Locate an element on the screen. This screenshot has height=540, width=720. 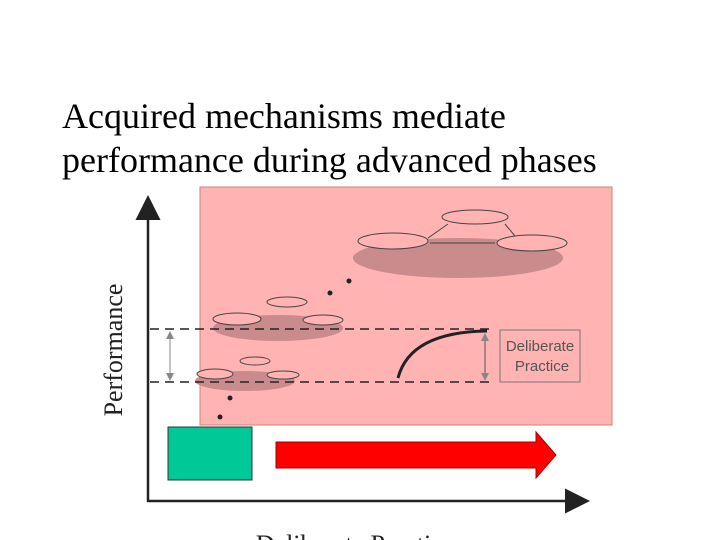
x-axis-label: Deliberate Practice is located at coordinates (355, 535).